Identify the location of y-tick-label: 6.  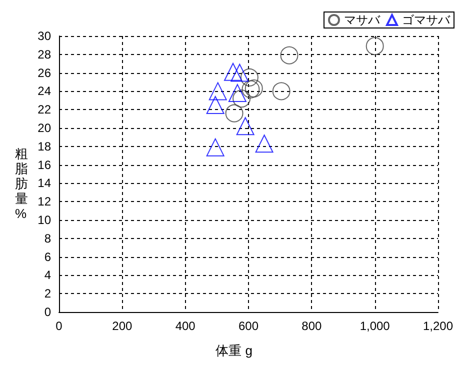
(48, 257).